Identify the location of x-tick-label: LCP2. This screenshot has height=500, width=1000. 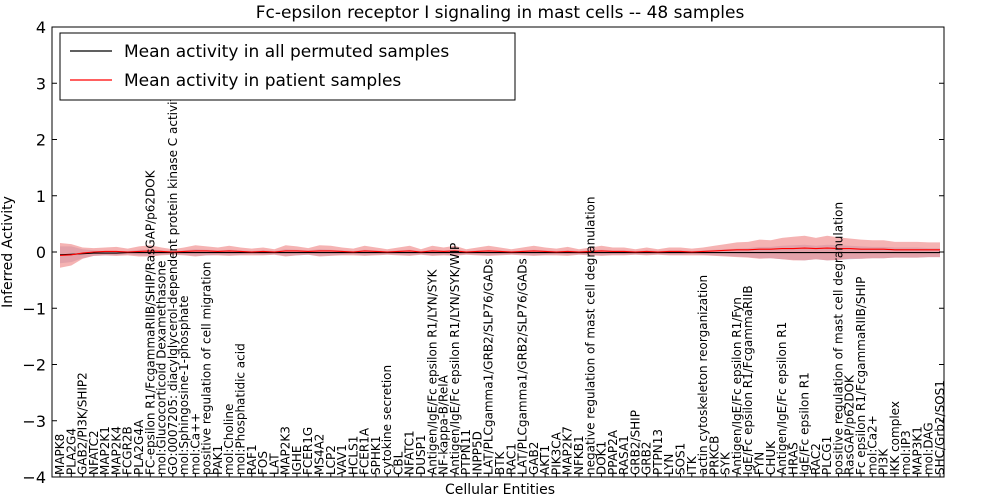
(331, 460).